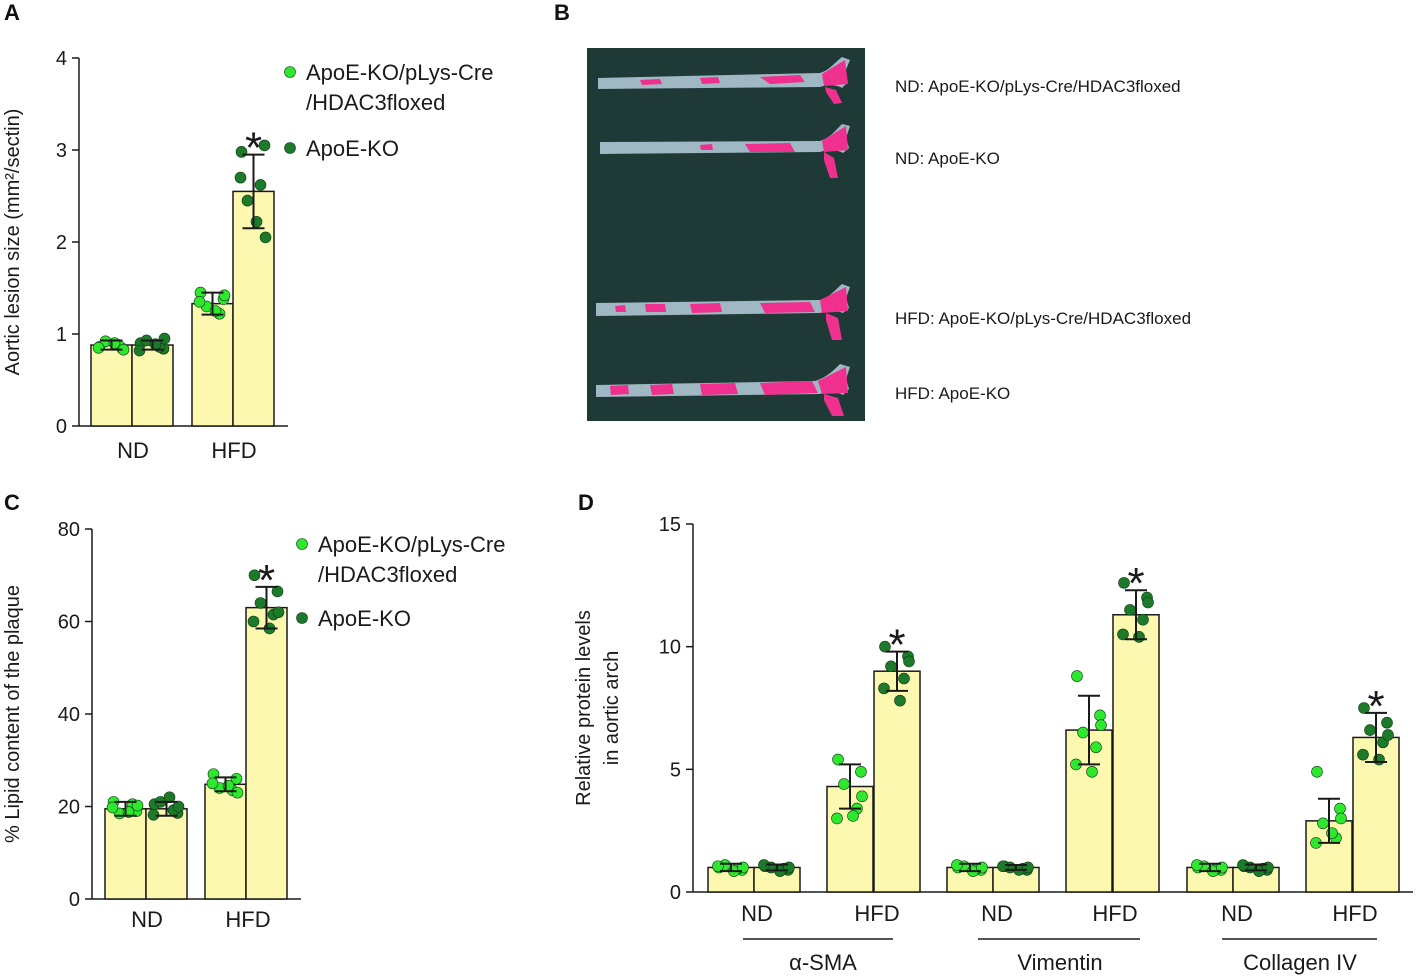 The height and width of the screenshot is (979, 1418). What do you see at coordinates (69, 530) in the screenshot?
I see `y-tick-label: 80` at bounding box center [69, 530].